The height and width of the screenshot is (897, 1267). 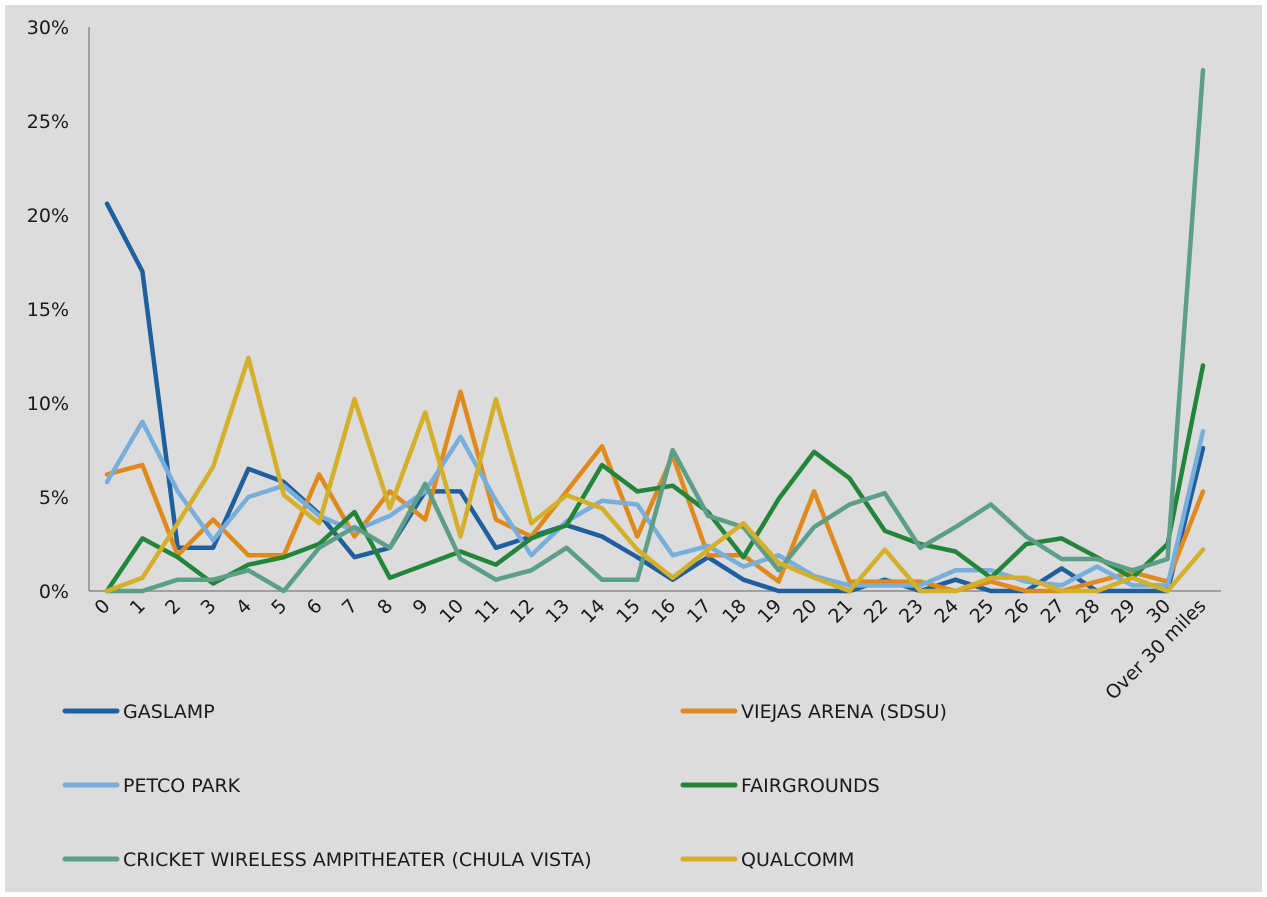 What do you see at coordinates (844, 712) in the screenshot?
I see `legend-label: VIEJAS ARENA (SDSU)` at bounding box center [844, 712].